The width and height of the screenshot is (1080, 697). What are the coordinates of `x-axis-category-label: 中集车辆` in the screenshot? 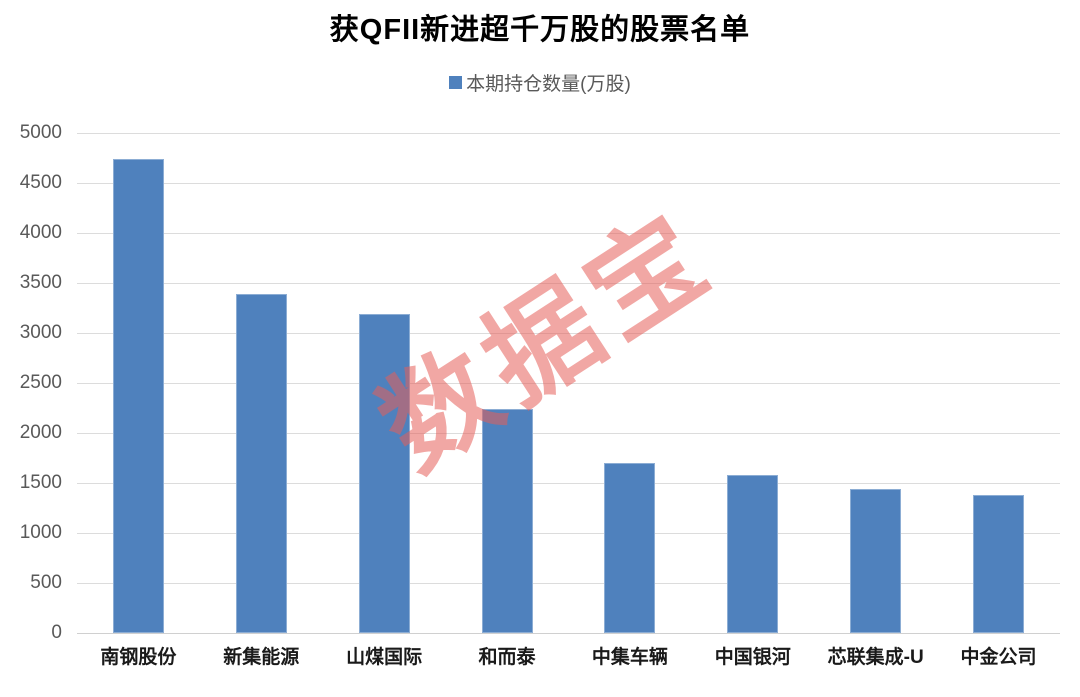 It's located at (629, 657).